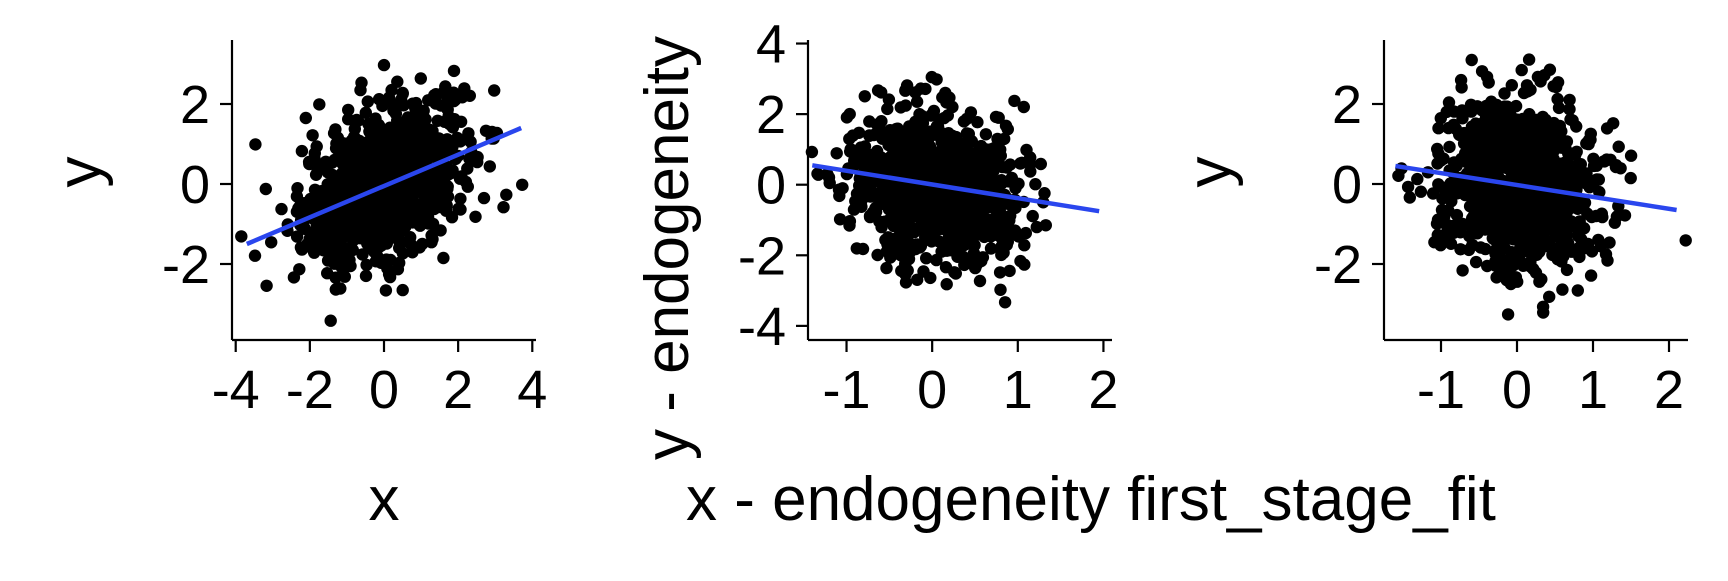 The image size is (1728, 581). I want to click on panel-3-fit, so click(1536, 188).